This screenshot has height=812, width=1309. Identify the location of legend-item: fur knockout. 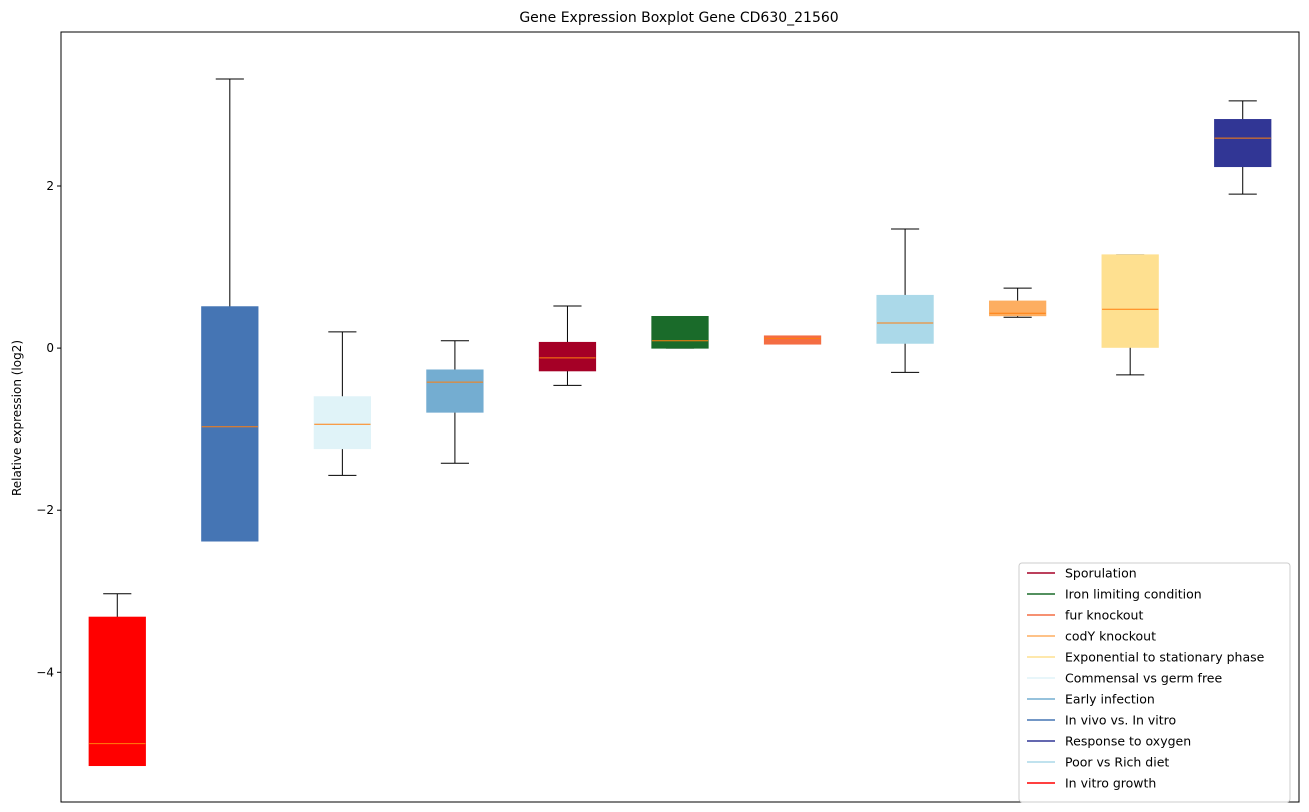
(1085, 615).